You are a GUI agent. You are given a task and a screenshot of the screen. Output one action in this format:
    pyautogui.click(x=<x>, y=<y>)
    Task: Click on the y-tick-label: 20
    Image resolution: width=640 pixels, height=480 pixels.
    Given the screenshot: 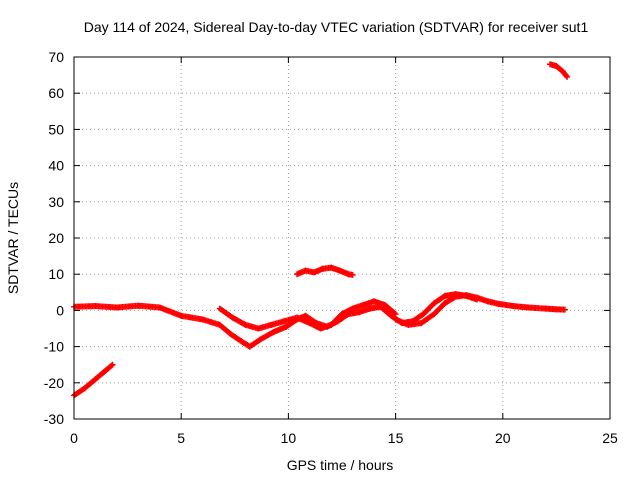 What is the action you would take?
    pyautogui.click(x=56, y=238)
    